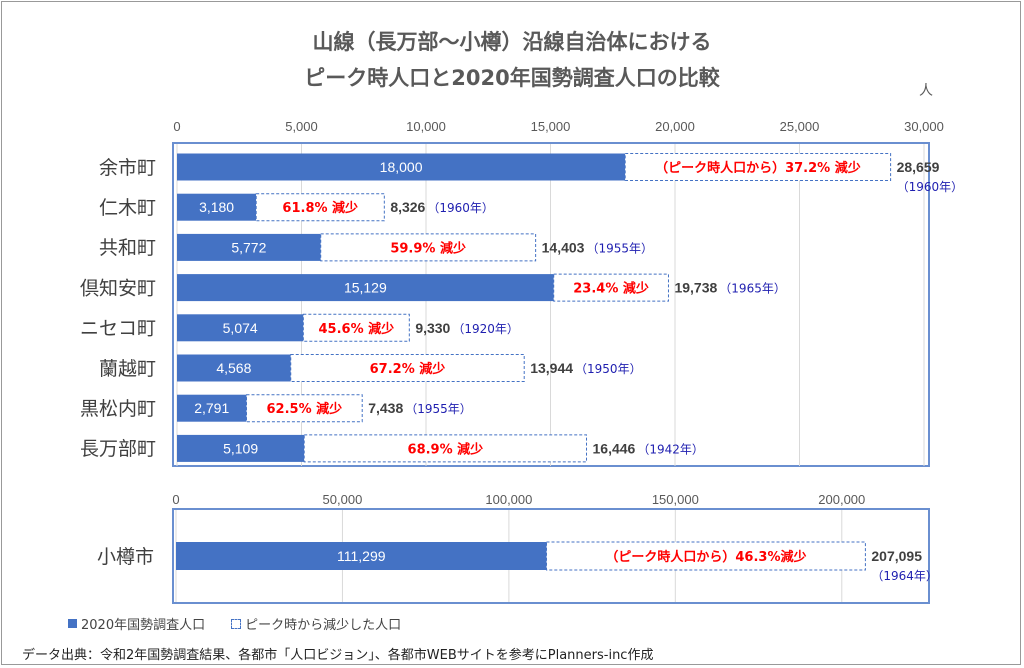 The height and width of the screenshot is (668, 1024). I want to click on towns-category-label: 蘭越町, so click(127, 369).